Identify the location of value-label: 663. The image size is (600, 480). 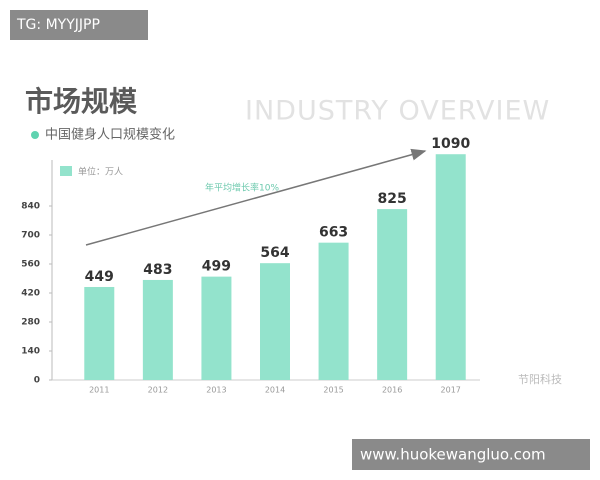
(333, 233).